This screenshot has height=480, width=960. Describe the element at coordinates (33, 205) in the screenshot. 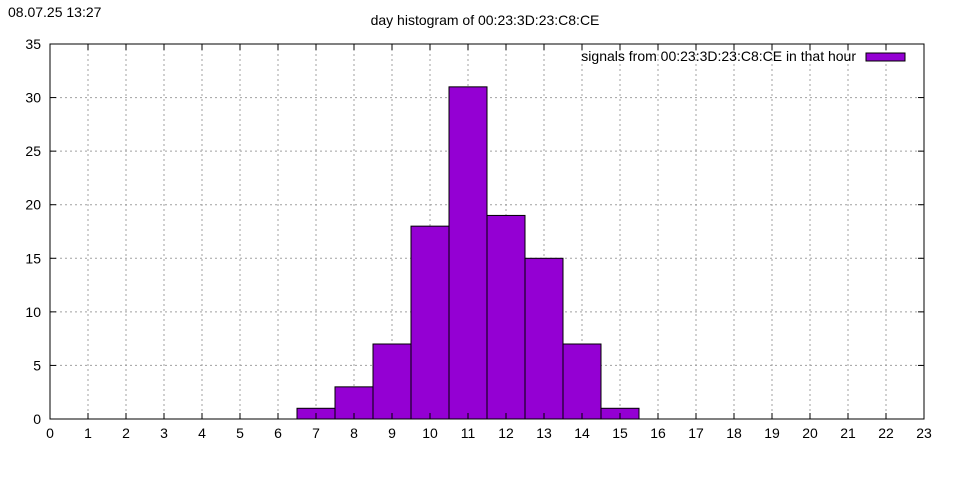

I see `y-tick-label: 20` at that location.